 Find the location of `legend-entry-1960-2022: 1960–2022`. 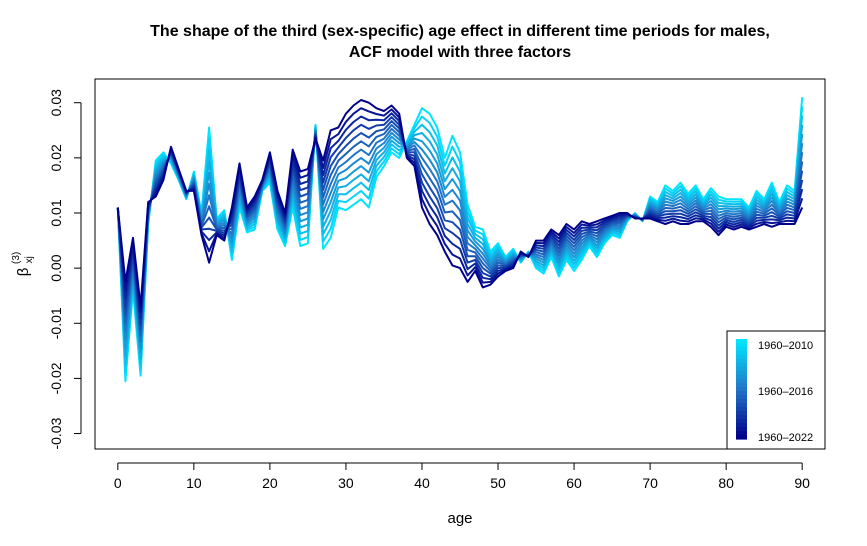

legend-entry-1960-2022: 1960–2022 is located at coordinates (785, 438).